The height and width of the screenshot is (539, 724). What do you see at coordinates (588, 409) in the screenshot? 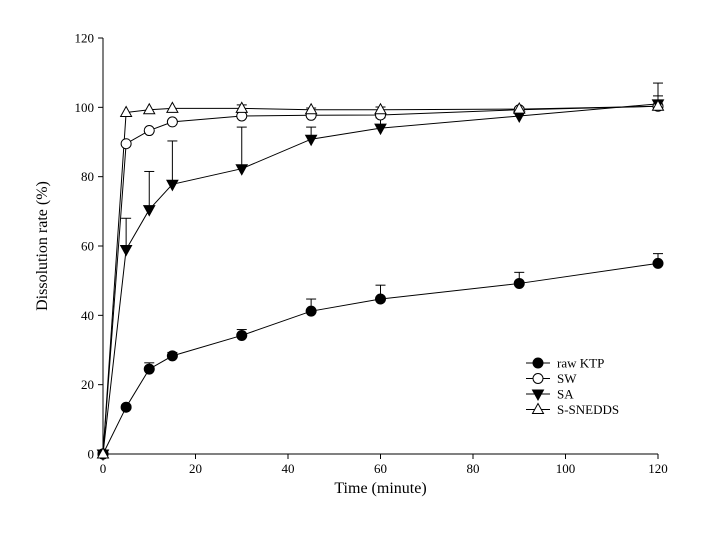
I see `legend-label-s-snedds: S-SNEDDS` at bounding box center [588, 409].